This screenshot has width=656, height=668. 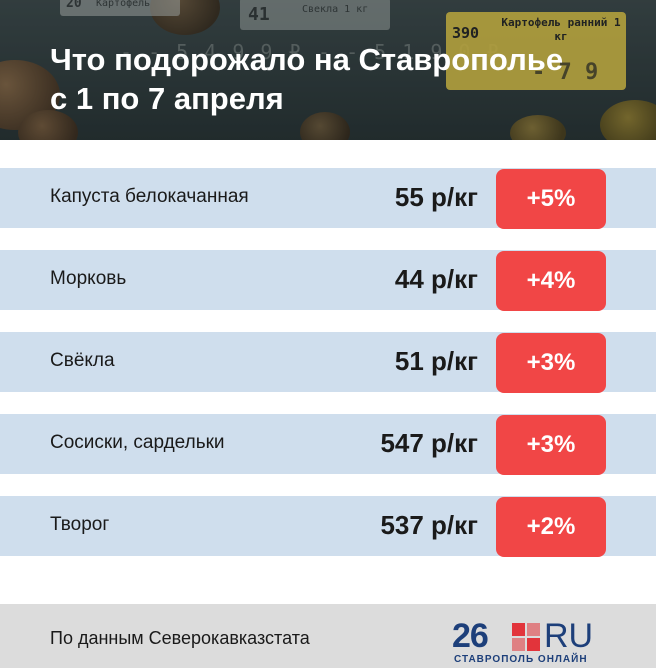 I want to click on product-price: 537 р/кг, so click(x=429, y=525).